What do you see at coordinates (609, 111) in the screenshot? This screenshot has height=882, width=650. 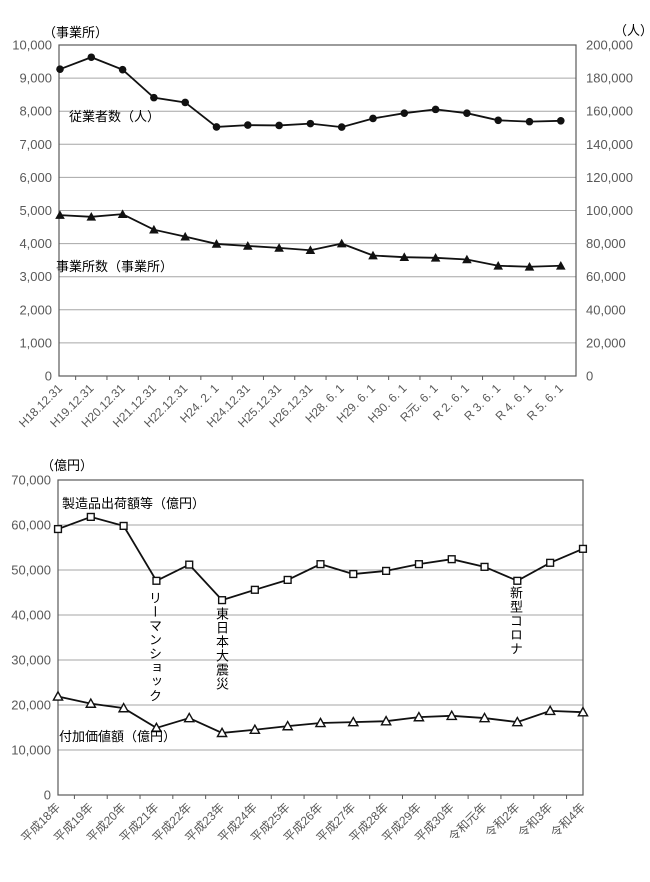 I see `y-axis-right-tick-label: 160,000` at bounding box center [609, 111].